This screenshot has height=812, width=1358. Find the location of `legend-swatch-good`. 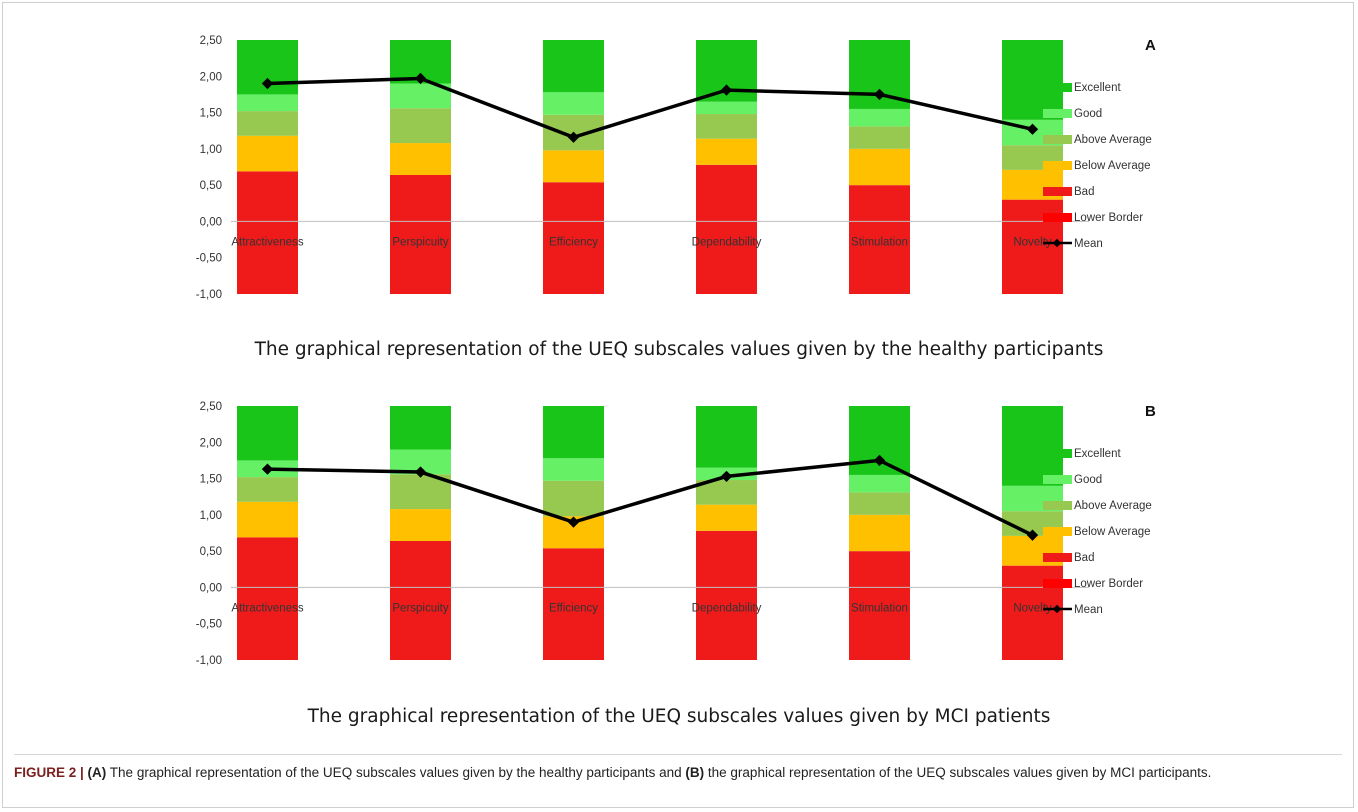

legend-swatch-good is located at coordinates (1057, 479).